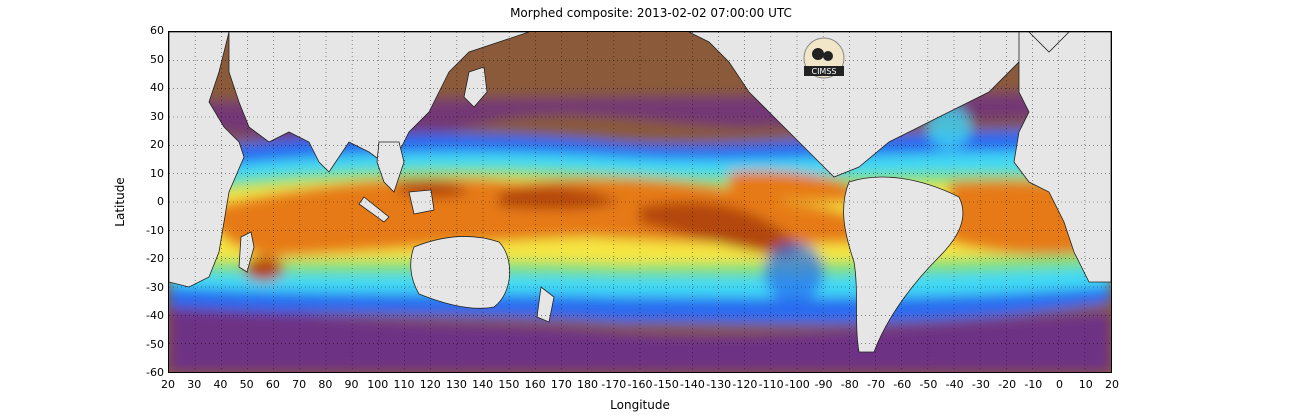  Describe the element at coordinates (272, 384) in the screenshot. I see `x-tick-label: 60` at that location.